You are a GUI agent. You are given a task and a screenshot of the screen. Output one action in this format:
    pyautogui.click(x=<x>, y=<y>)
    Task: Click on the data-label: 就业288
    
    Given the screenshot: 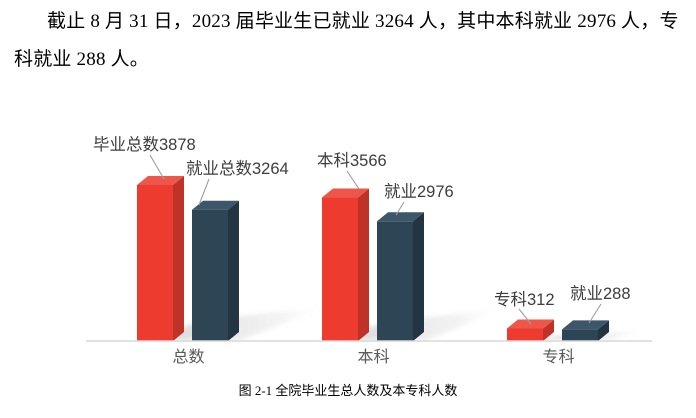 What is the action you would take?
    pyautogui.click(x=600, y=293)
    